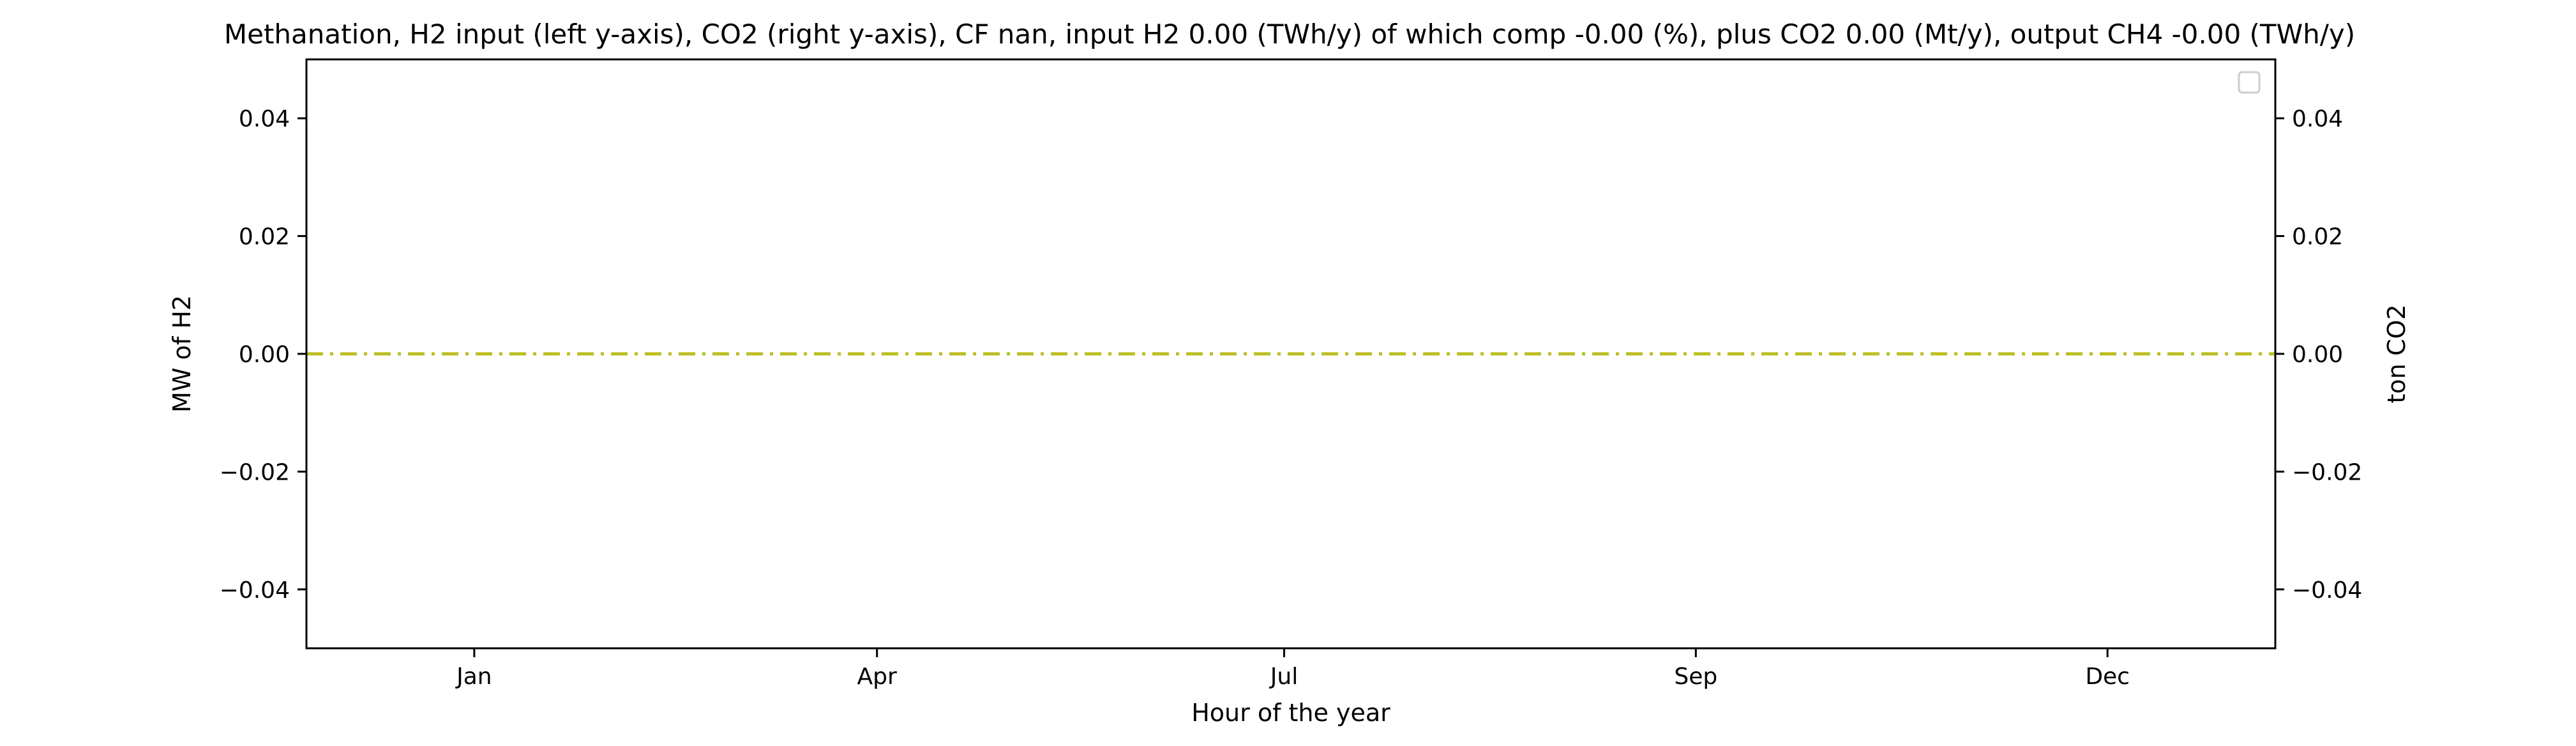 Image resolution: width=2576 pixels, height=746 pixels. Describe the element at coordinates (1283, 677) in the screenshot. I see `x-tick-label: Jul` at that location.